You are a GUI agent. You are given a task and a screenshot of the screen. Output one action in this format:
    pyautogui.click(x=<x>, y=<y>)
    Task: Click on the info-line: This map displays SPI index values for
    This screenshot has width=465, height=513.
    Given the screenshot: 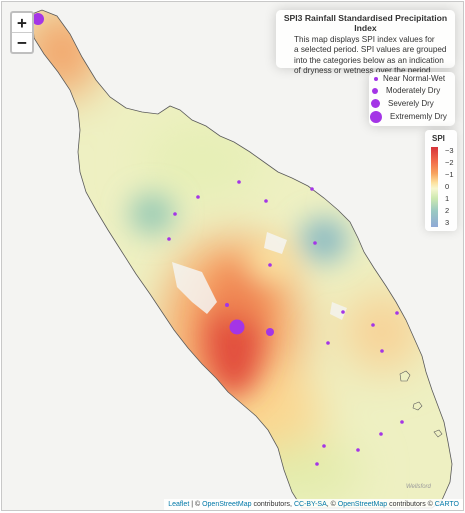 What is the action you would take?
    pyautogui.click(x=364, y=39)
    